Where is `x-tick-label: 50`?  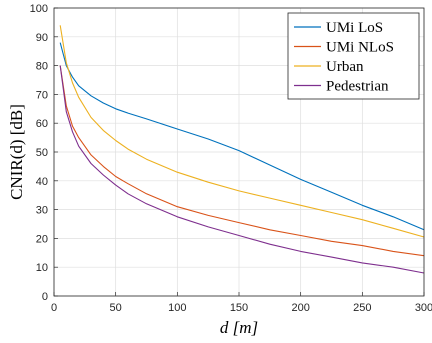
x-tick-label: 50 is located at coordinates (116, 308).